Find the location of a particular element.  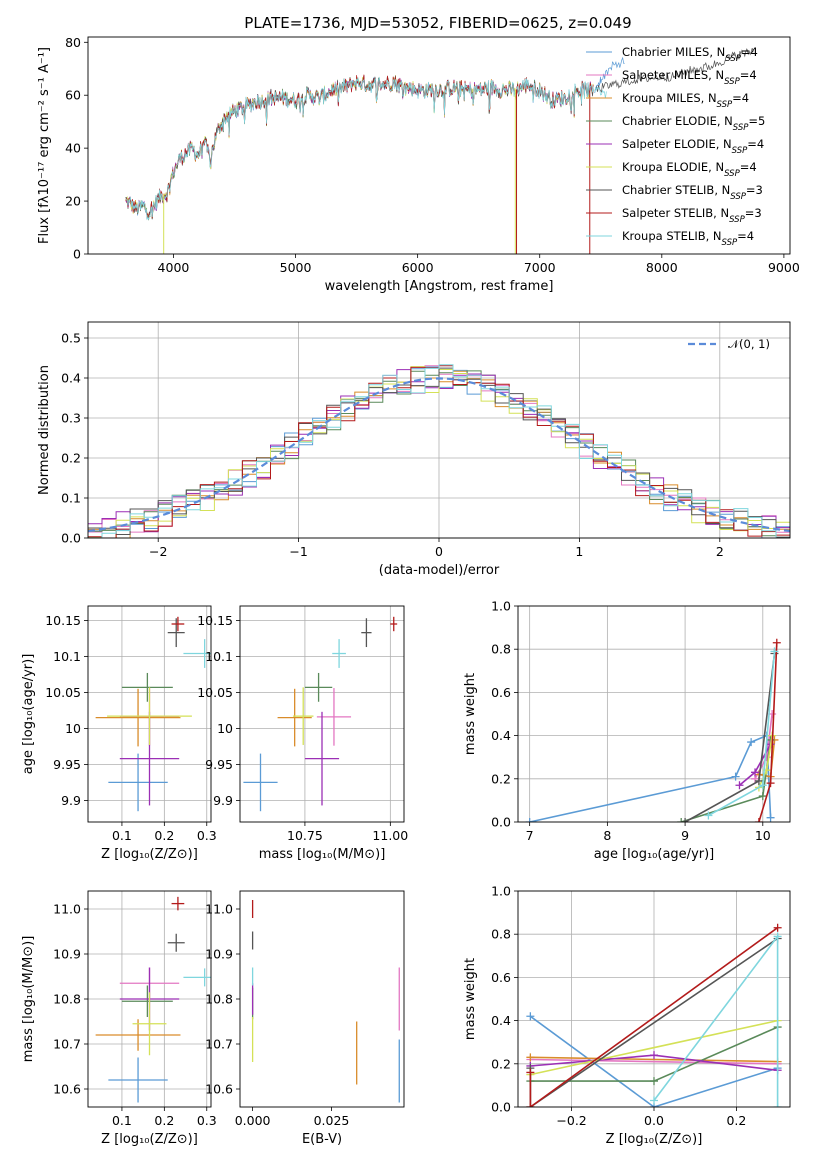

errorbar-salpeter-elodie is located at coordinates (322, 758).